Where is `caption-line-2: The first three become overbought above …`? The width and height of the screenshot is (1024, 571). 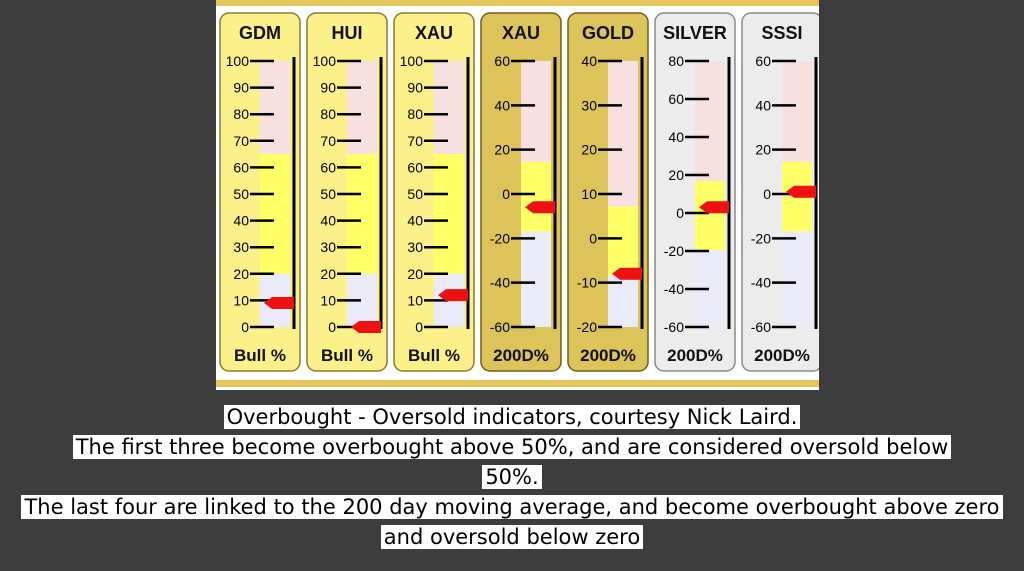 caption-line-2: The first three become overbought above … is located at coordinates (512, 462).